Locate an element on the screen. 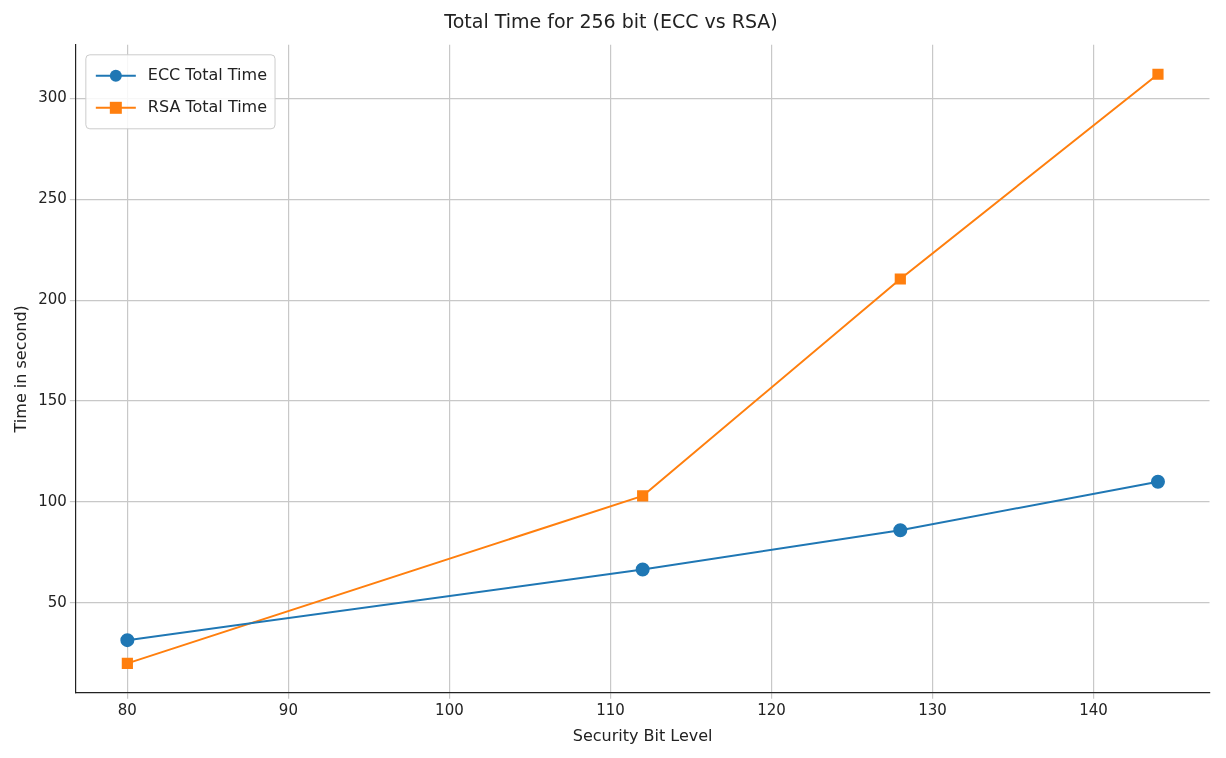 The height and width of the screenshot is (758, 1226). y-tick-label: 150 is located at coordinates (52, 399).